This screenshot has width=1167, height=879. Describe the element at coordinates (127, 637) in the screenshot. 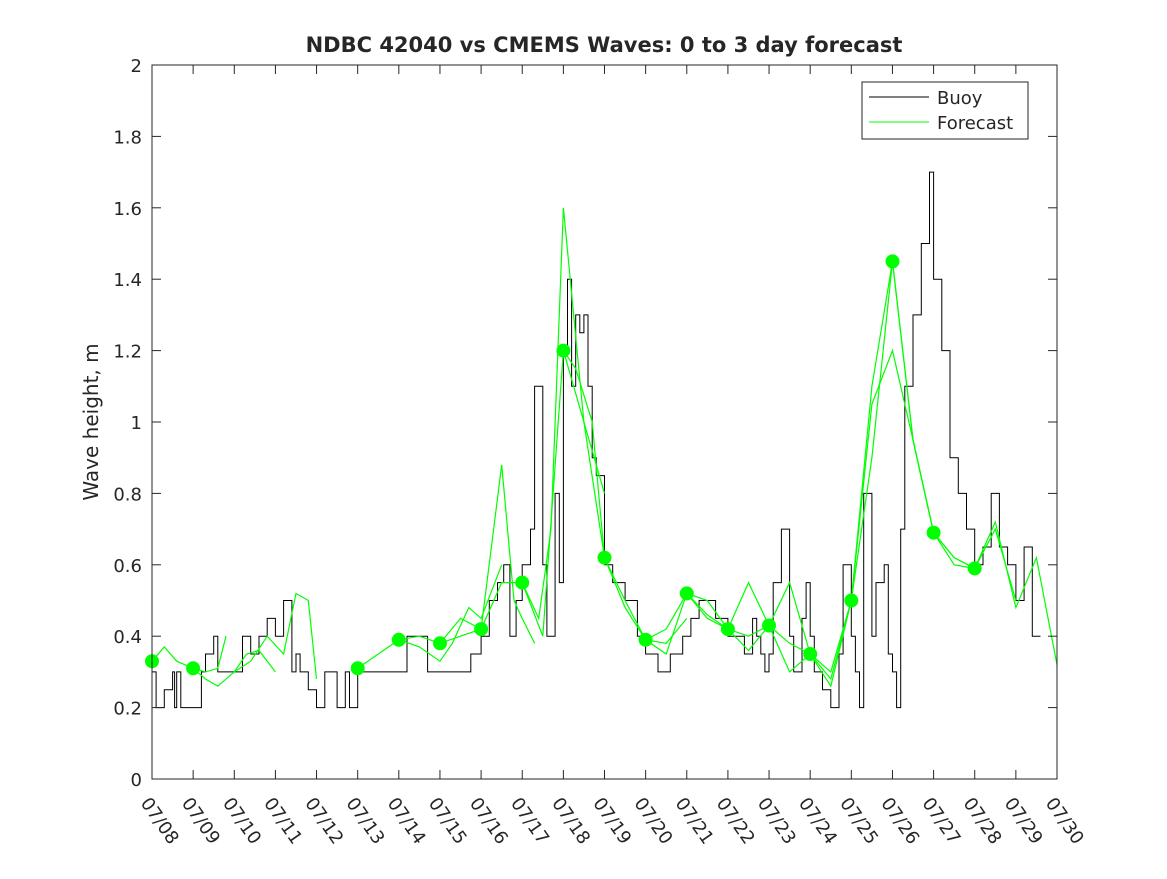

I see `y-tick-label: 0.4` at that location.